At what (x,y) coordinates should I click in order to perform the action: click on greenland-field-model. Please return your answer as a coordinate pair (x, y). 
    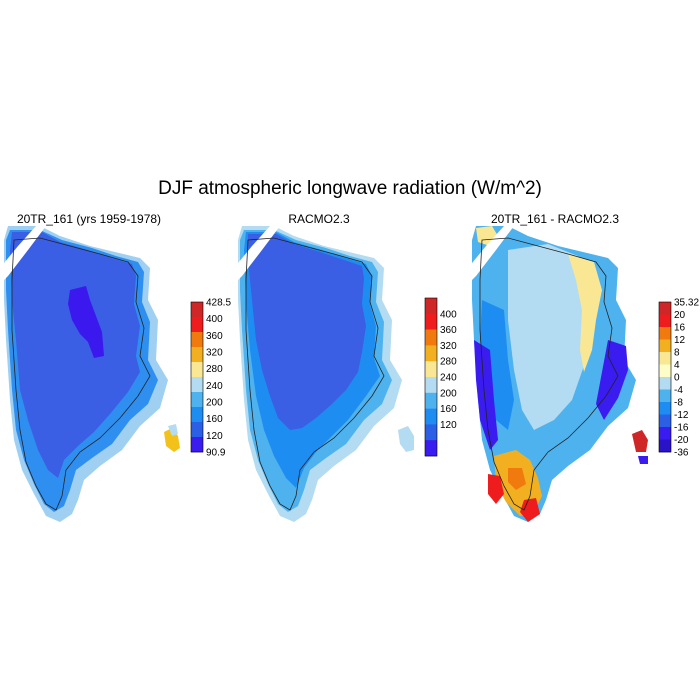
    Looking at the image, I should click on (90, 374).